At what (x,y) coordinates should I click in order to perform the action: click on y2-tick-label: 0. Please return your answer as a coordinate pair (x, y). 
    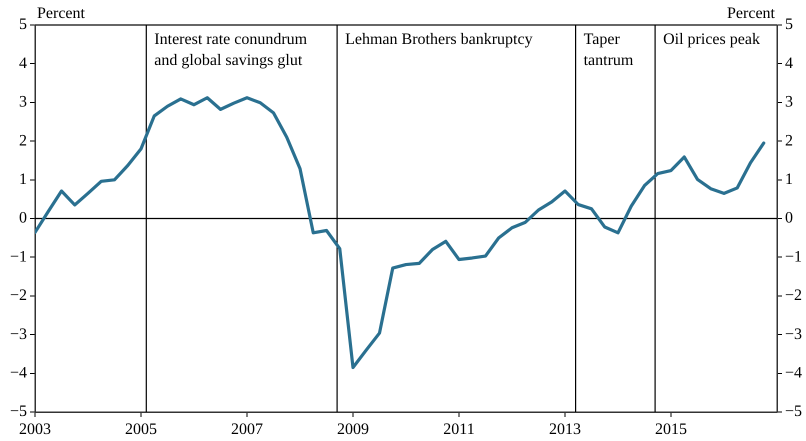
    Looking at the image, I should click on (789, 218).